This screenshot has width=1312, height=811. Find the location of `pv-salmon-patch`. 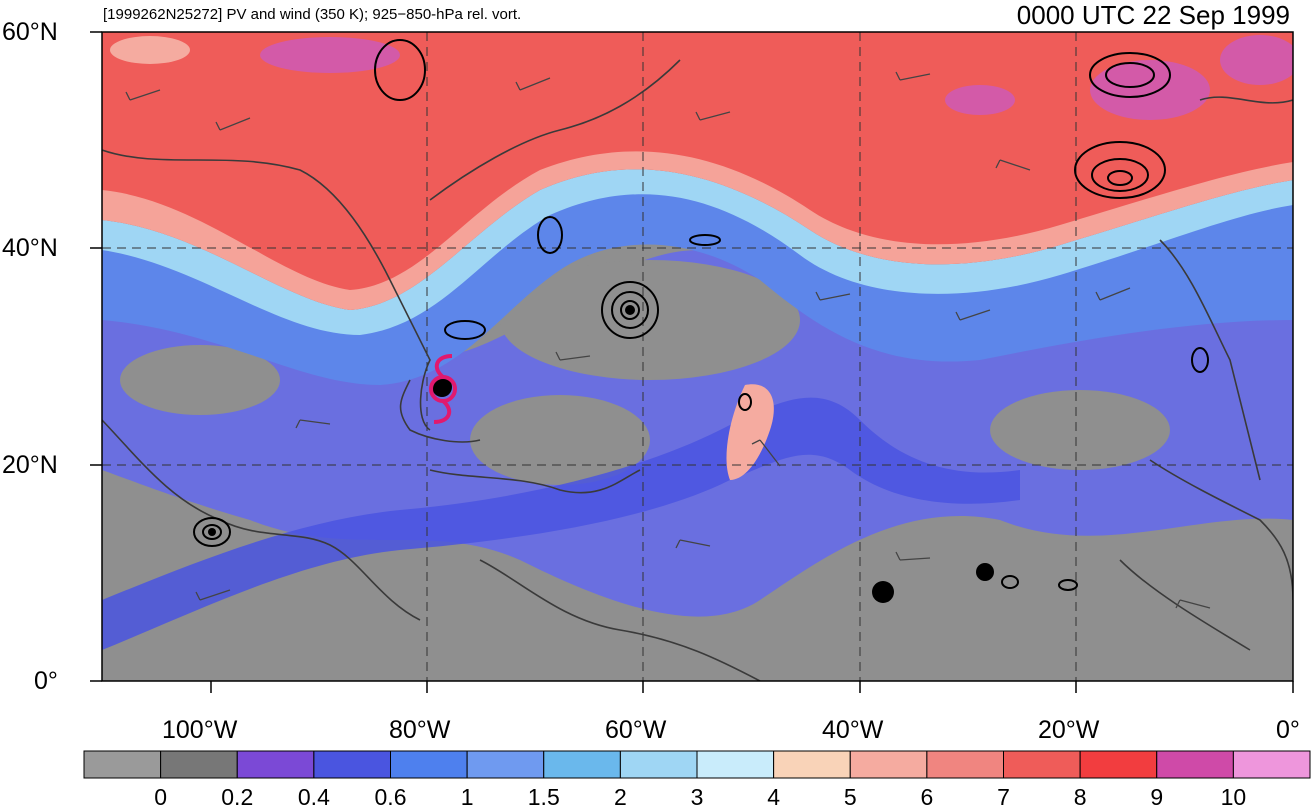

pv-salmon-patch is located at coordinates (150, 50).